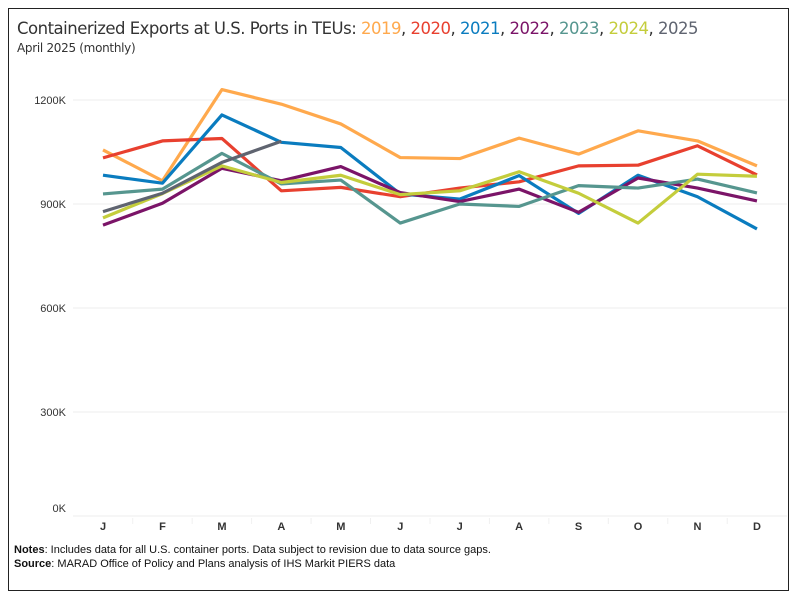 This screenshot has width=800, height=600. I want to click on y-tick-label: 900K, so click(53, 205).